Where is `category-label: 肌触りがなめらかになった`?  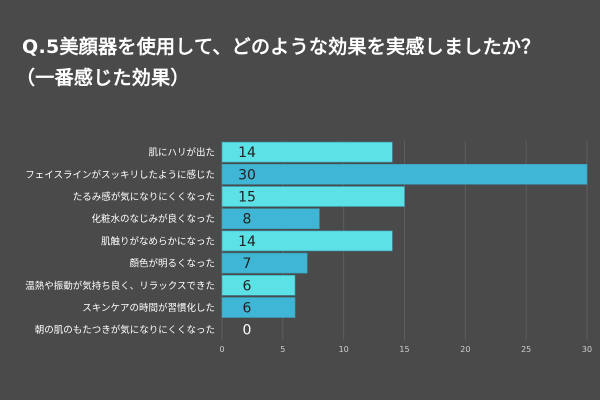 category-label: 肌触りがなめらかになった is located at coordinates (158, 241).